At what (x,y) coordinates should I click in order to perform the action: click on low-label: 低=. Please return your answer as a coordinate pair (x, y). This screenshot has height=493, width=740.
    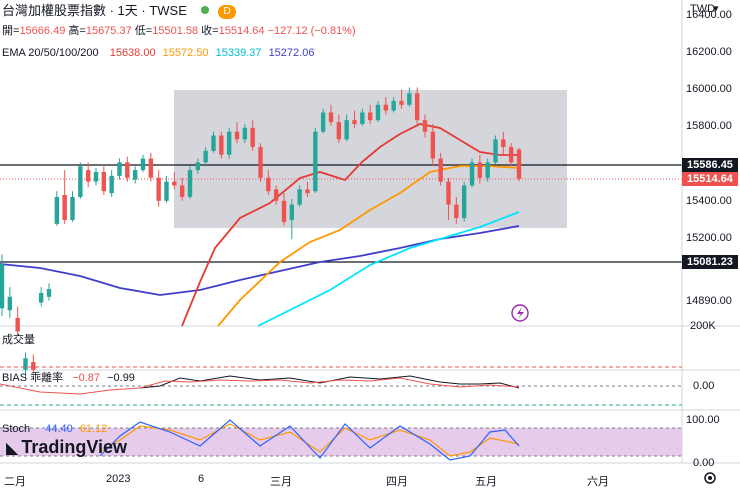
    Looking at the image, I should click on (143, 31).